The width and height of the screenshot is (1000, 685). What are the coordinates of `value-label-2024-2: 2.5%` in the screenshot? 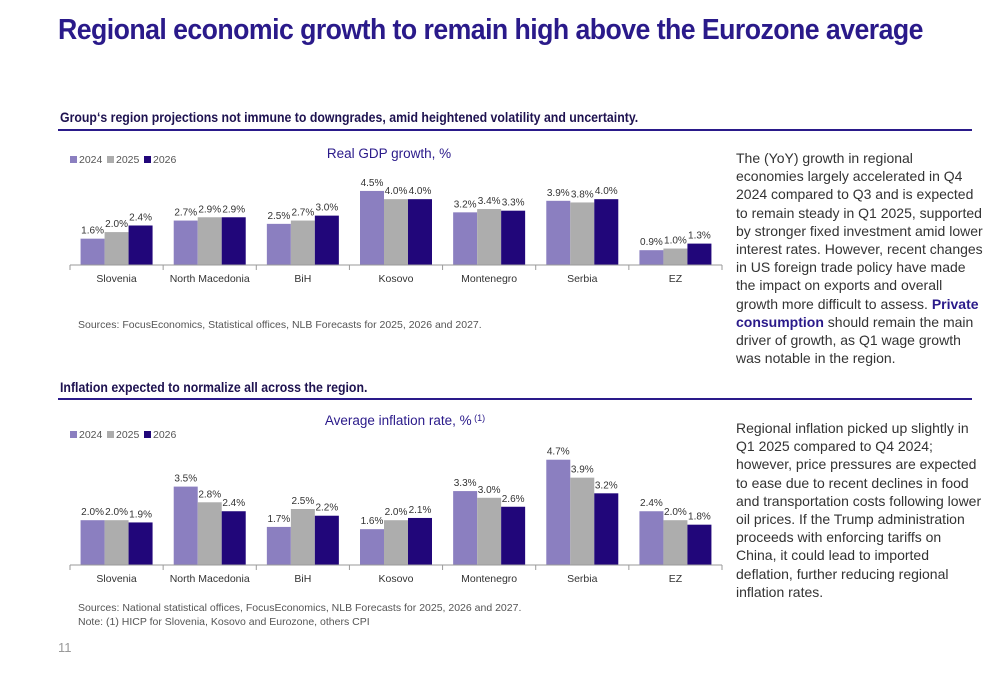 It's located at (278, 216).